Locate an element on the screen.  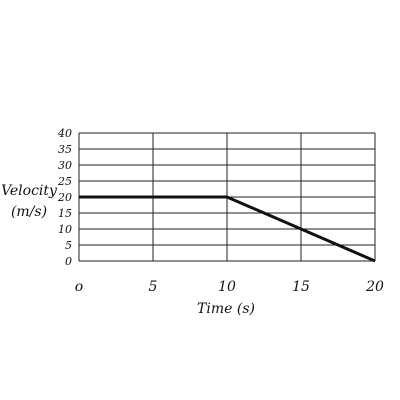
y-tick-label: 30 is located at coordinates (65, 165).